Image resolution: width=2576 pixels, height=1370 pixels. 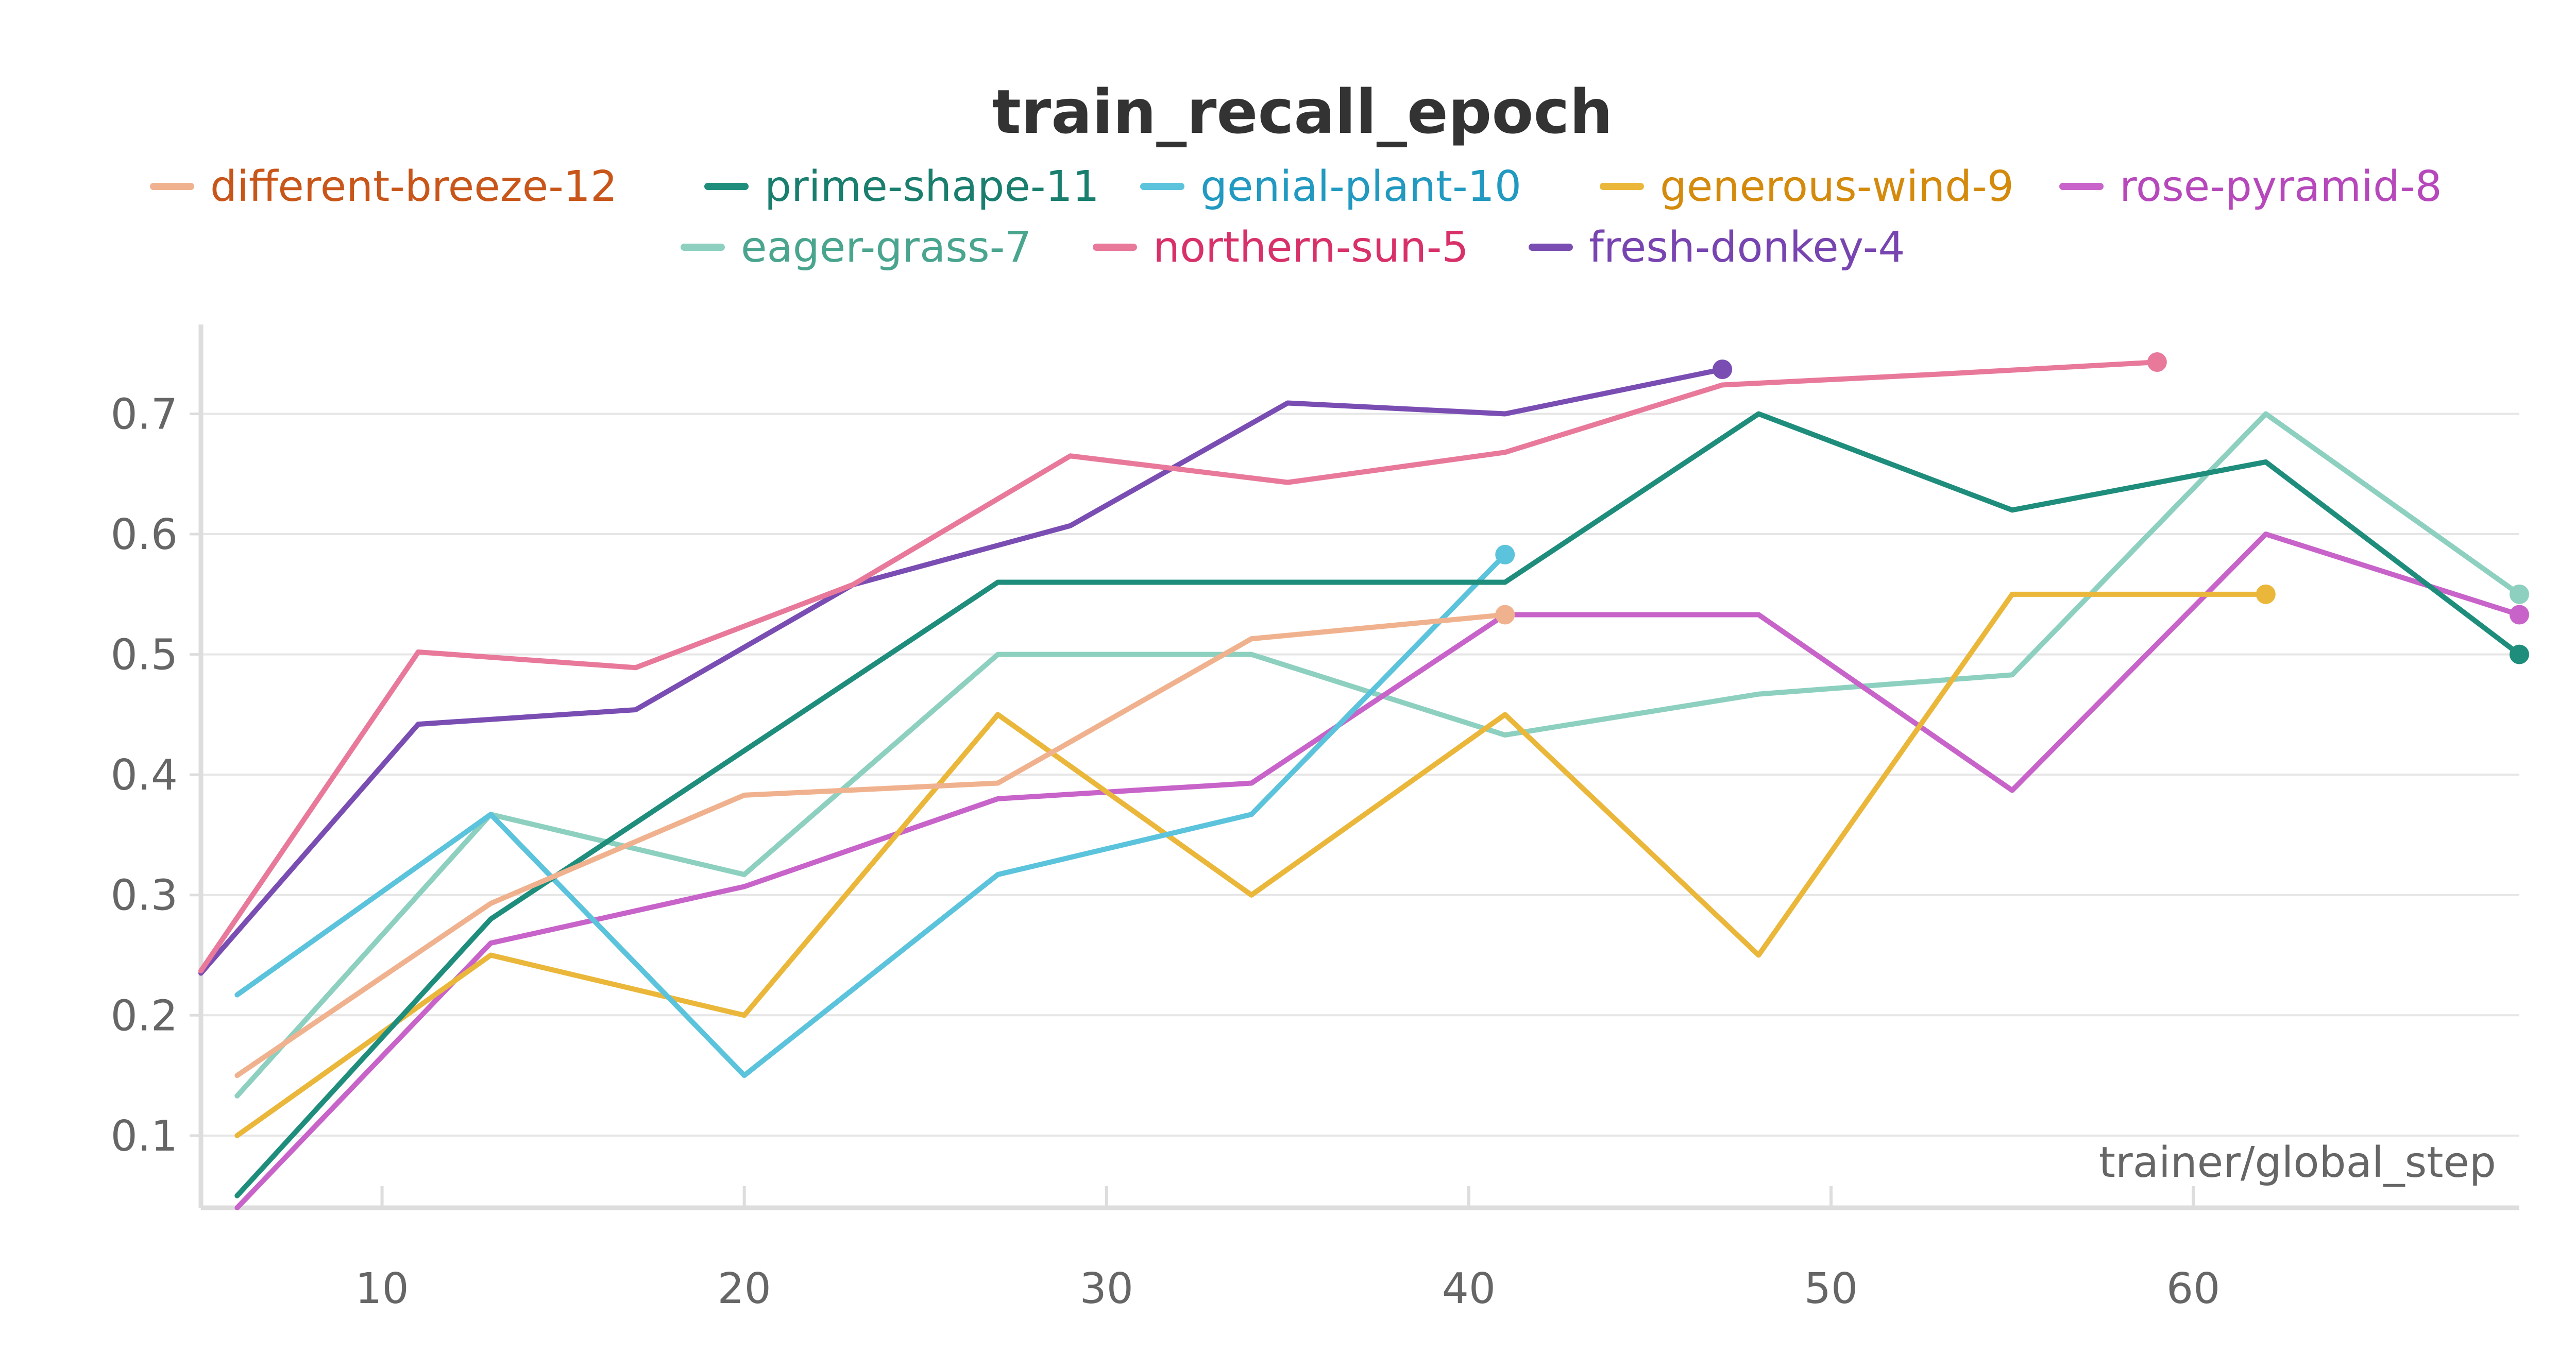 What do you see at coordinates (744, 1288) in the screenshot?
I see `x-tick-label: 20` at bounding box center [744, 1288].